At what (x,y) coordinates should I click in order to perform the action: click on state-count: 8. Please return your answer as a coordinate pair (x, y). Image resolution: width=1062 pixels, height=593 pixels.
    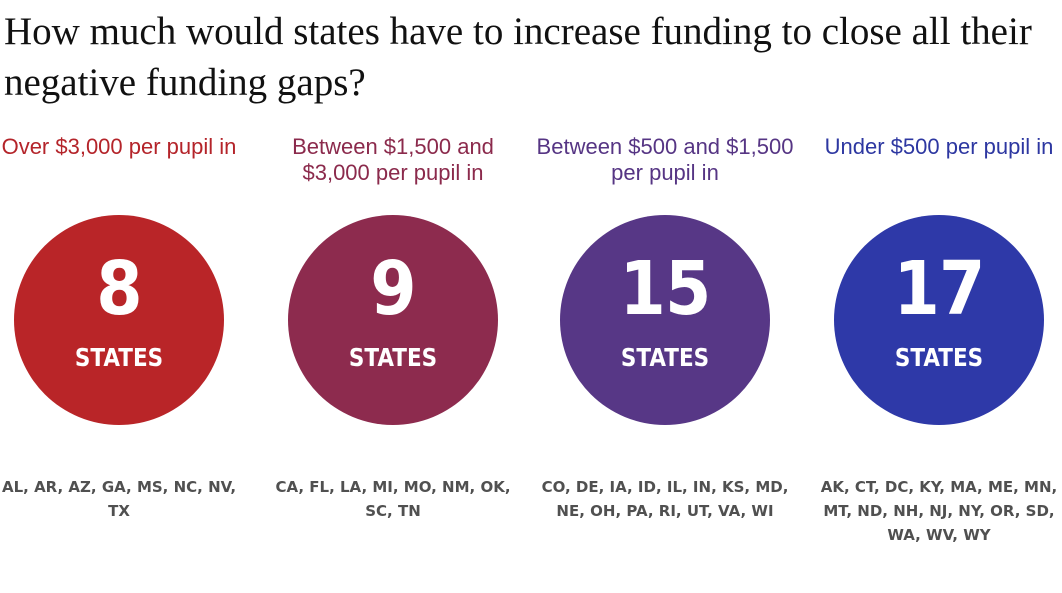
    Looking at the image, I should click on (119, 289).